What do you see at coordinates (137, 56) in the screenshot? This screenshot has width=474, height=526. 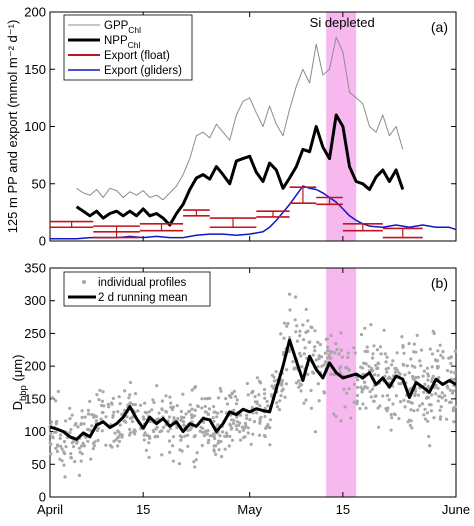 I see `legend-label-float: Export (float)` at bounding box center [137, 56].